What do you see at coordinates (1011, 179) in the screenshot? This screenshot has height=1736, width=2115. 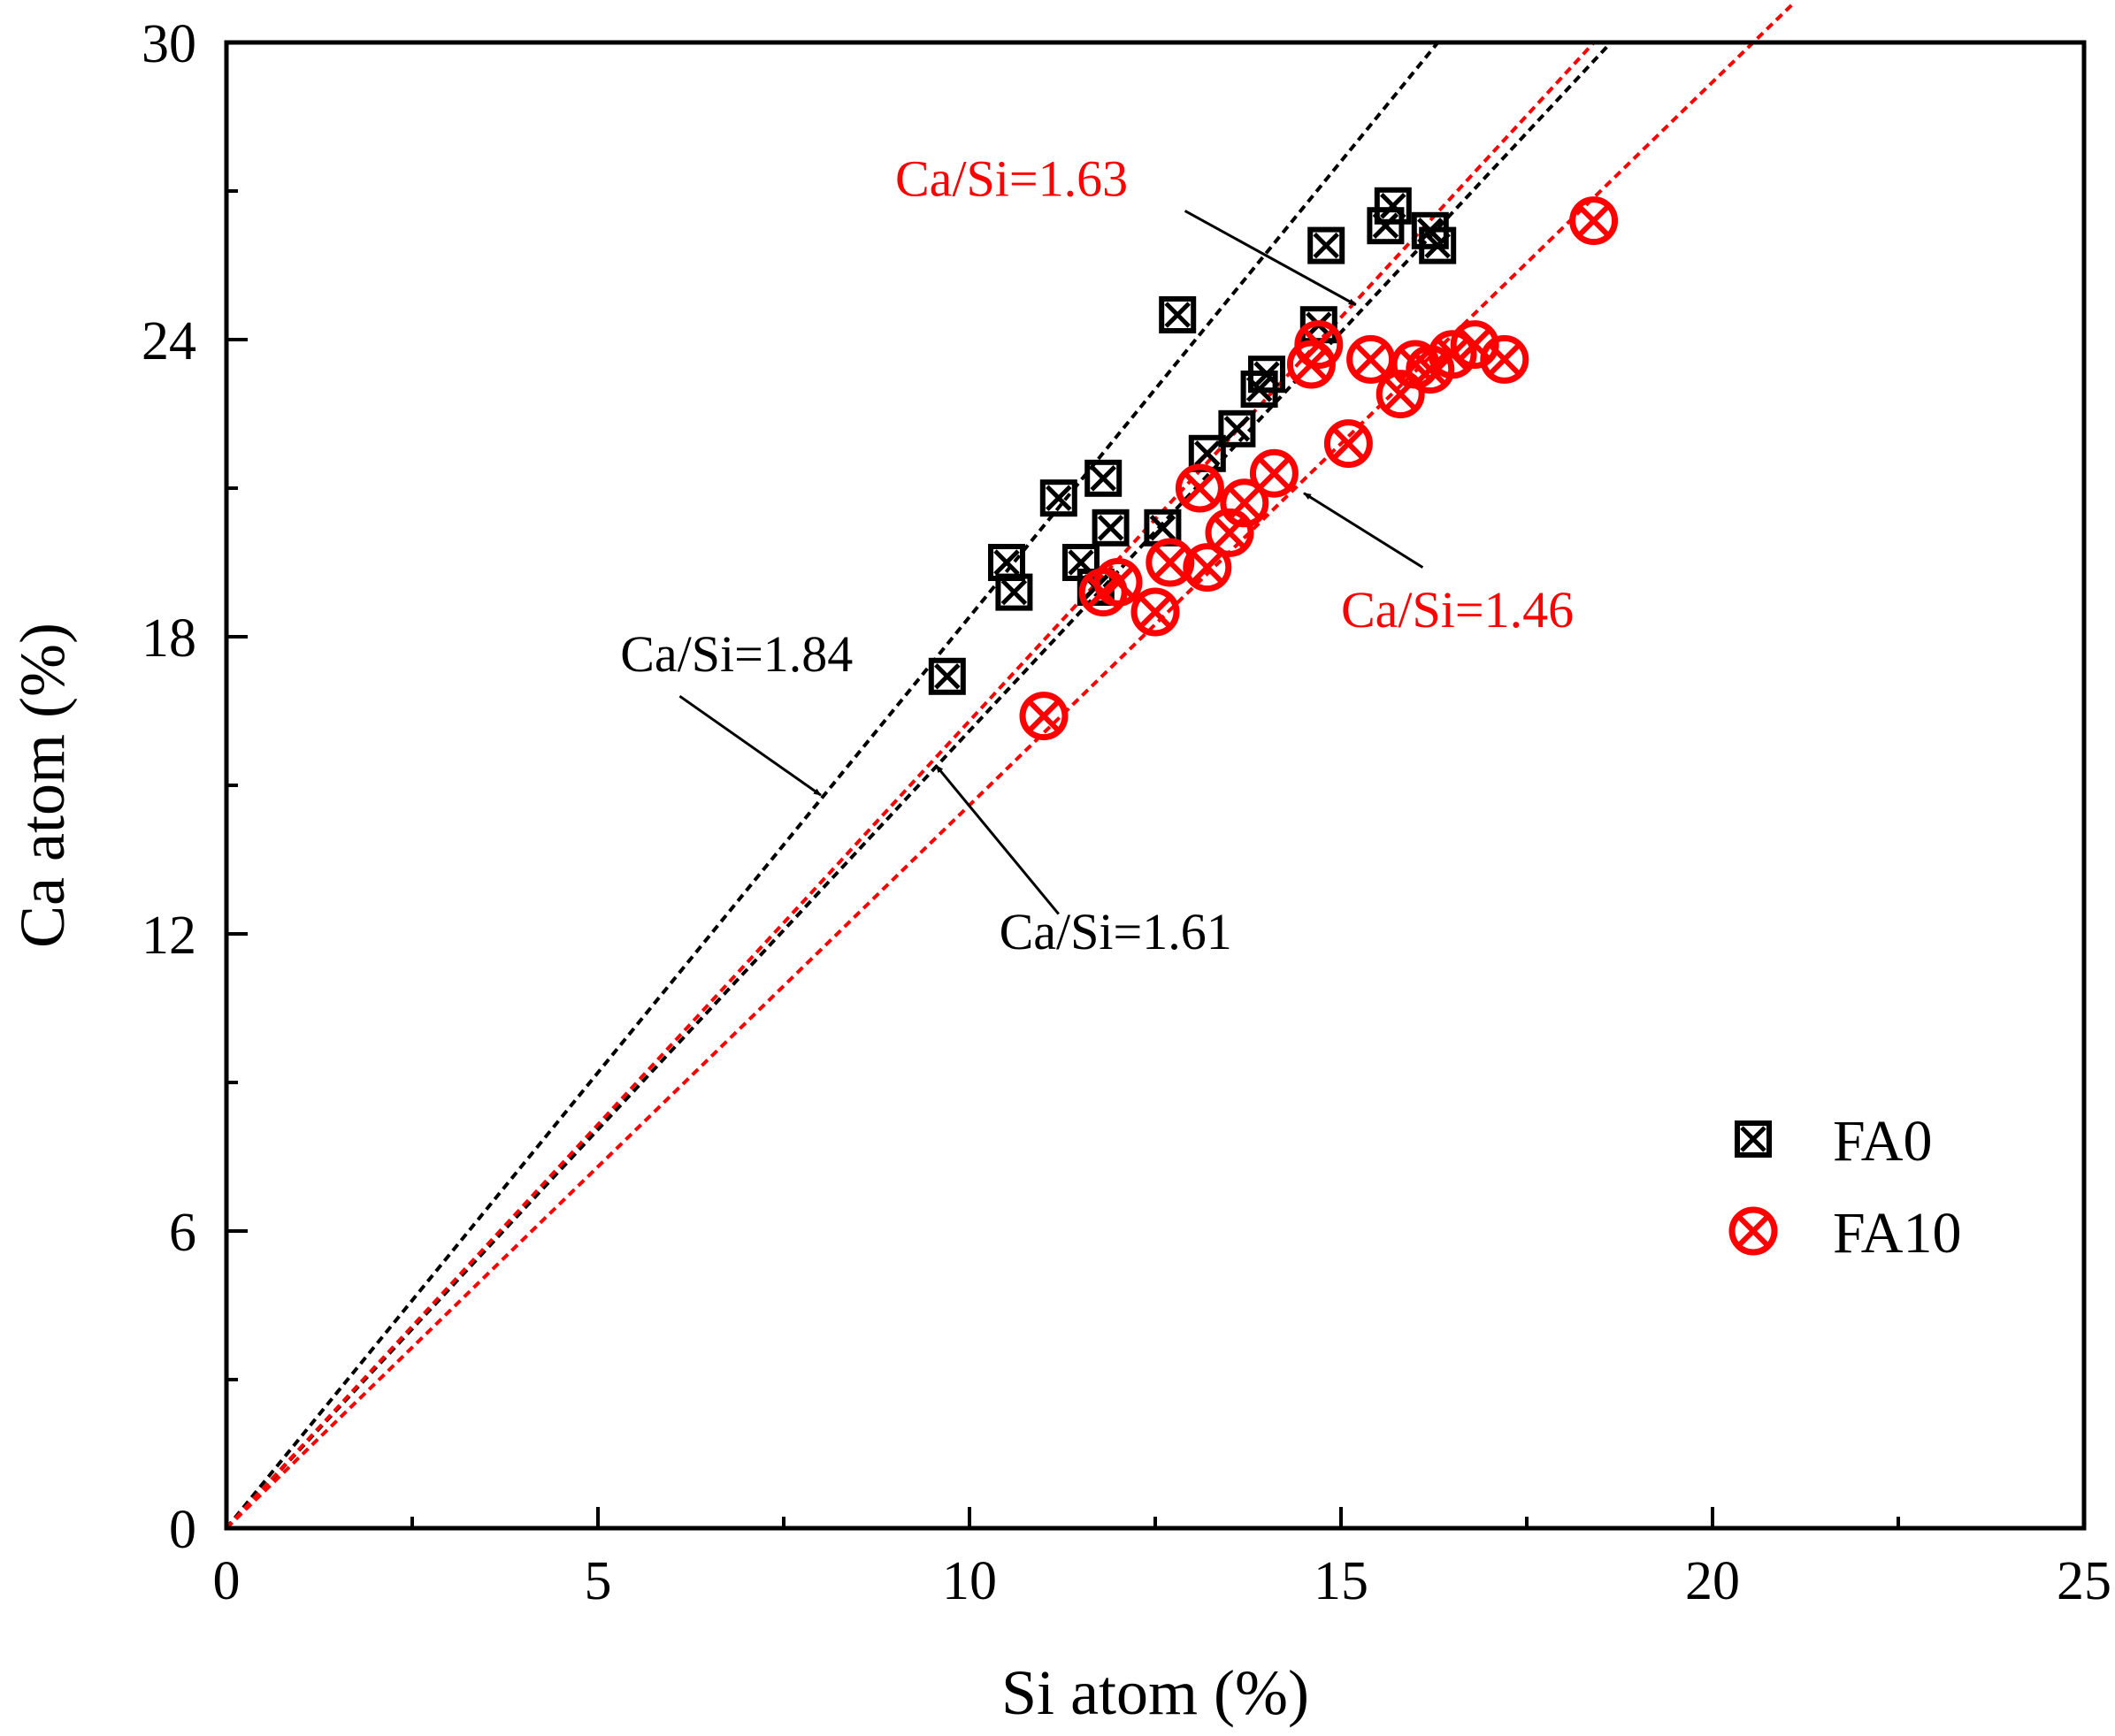 I see `annotation-label: Ca/Si=1.63` at bounding box center [1011, 179].